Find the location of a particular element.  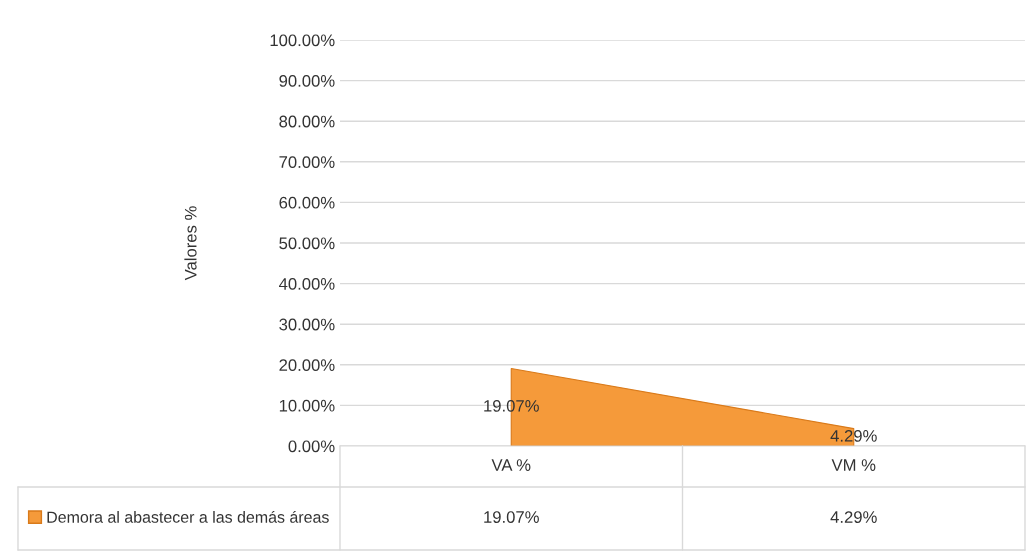

x-tick-label: VM % is located at coordinates (853, 465).